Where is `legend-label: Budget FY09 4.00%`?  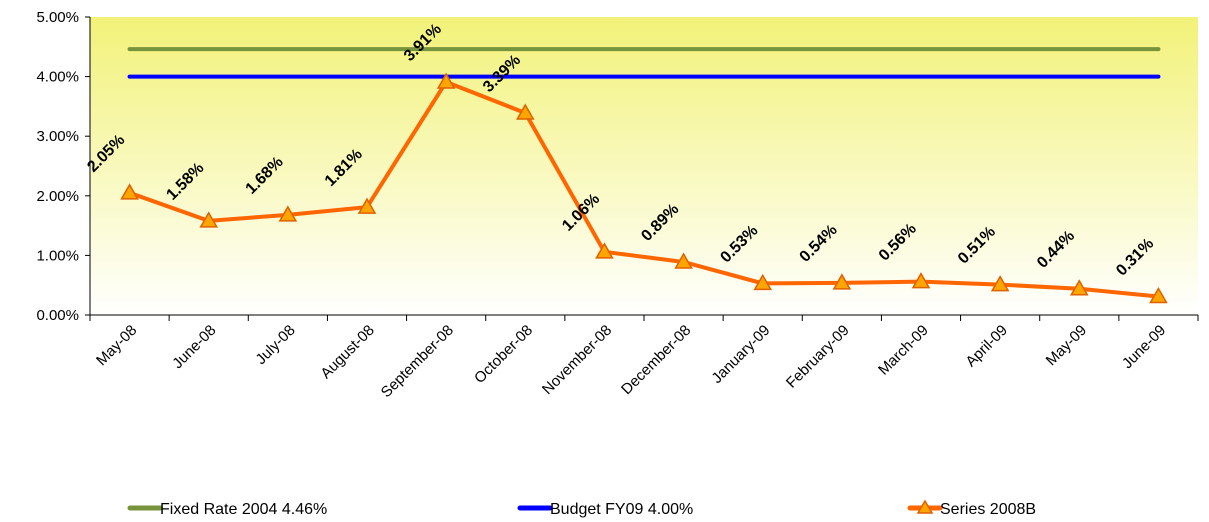 legend-label: Budget FY09 4.00% is located at coordinates (621, 509).